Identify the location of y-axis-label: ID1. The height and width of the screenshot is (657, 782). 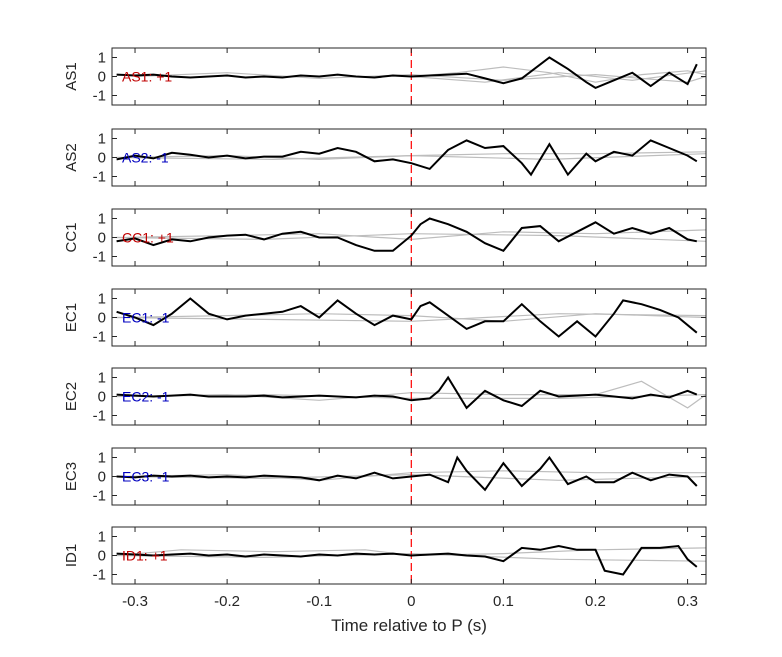
(71, 555).